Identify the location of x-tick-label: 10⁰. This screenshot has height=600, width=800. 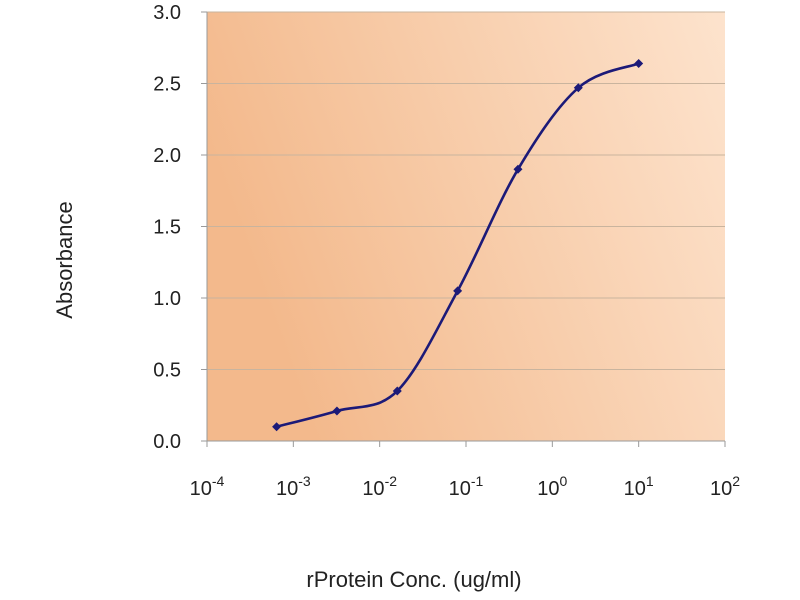
(552, 486).